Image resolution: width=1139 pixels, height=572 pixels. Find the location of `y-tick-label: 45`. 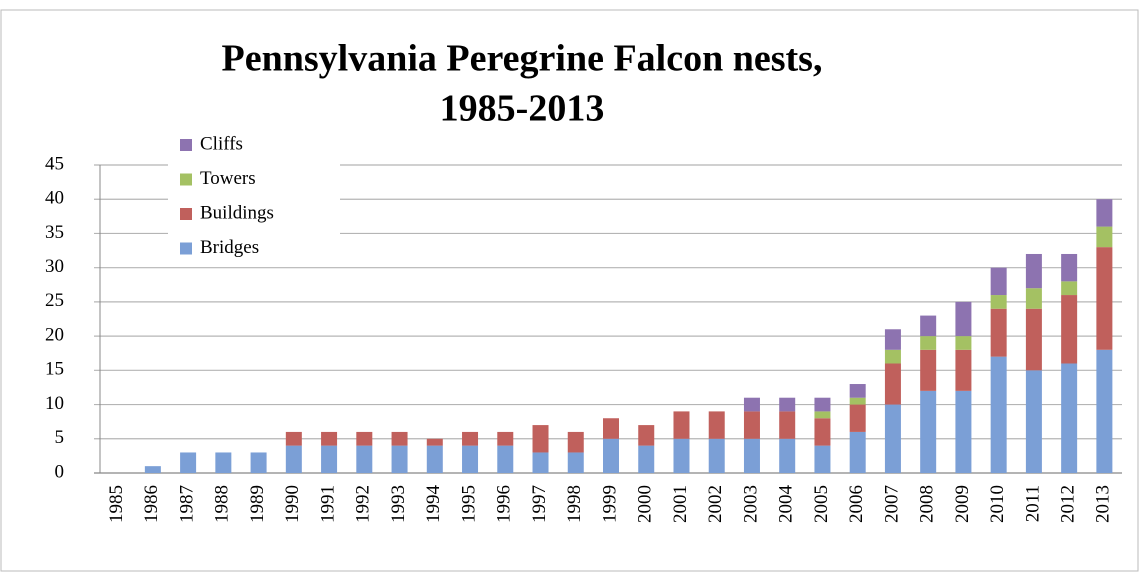

y-tick-label: 45 is located at coordinates (54, 163).